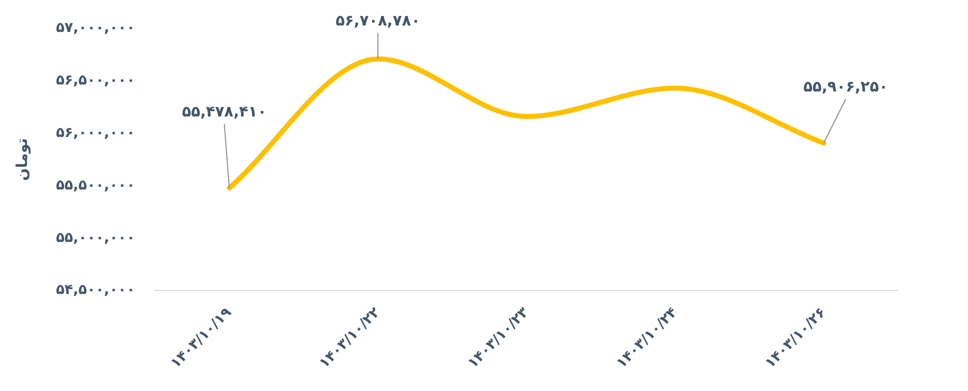  I want to click on y-tick-label: ۵۵,۵۰۰,۰۰۰, so click(95, 185).